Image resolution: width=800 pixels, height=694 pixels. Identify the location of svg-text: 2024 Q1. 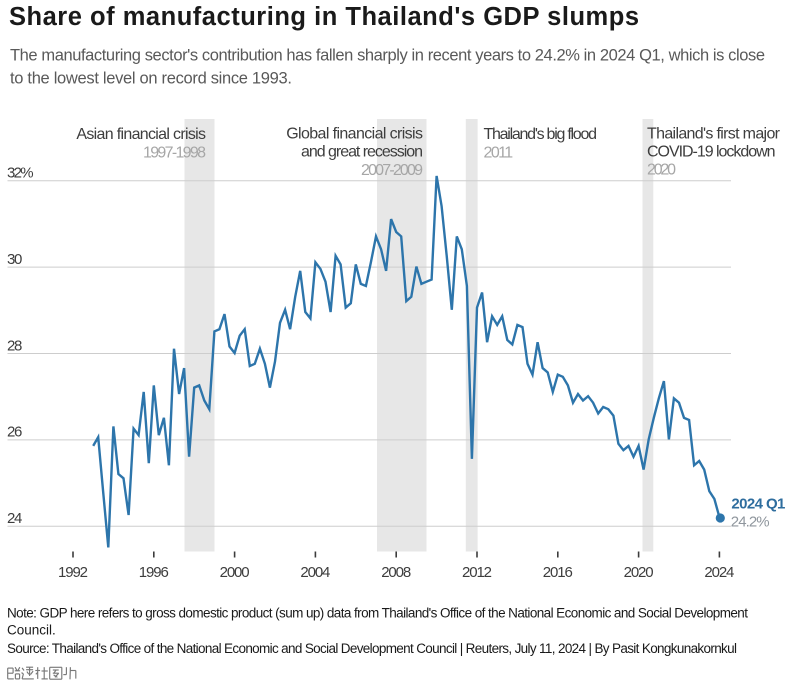
(758, 504).